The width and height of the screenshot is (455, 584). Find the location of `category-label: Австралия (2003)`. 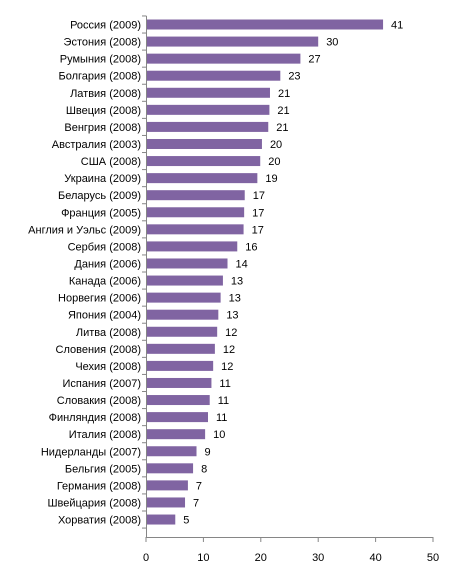

category-label: Австралия (2003) is located at coordinates (96, 145).